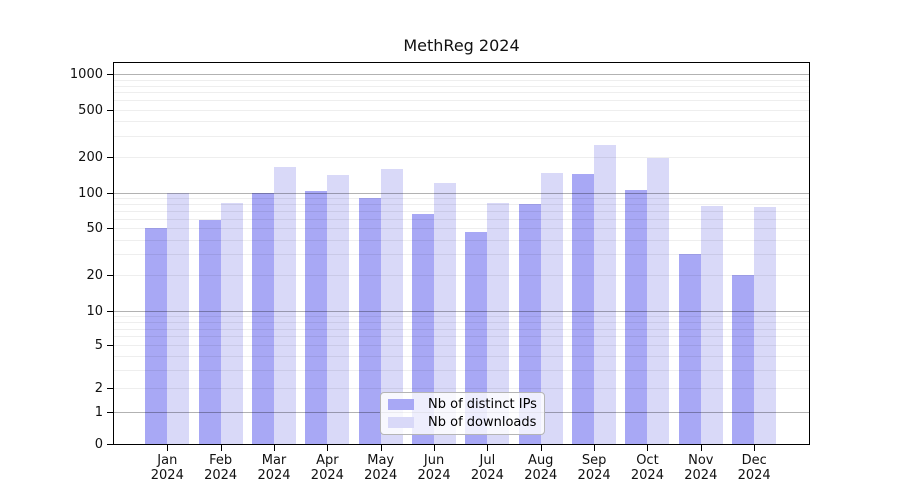 This screenshot has width=900, height=500. Describe the element at coordinates (86, 75) in the screenshot. I see `y-tick-label: 1000` at that location.